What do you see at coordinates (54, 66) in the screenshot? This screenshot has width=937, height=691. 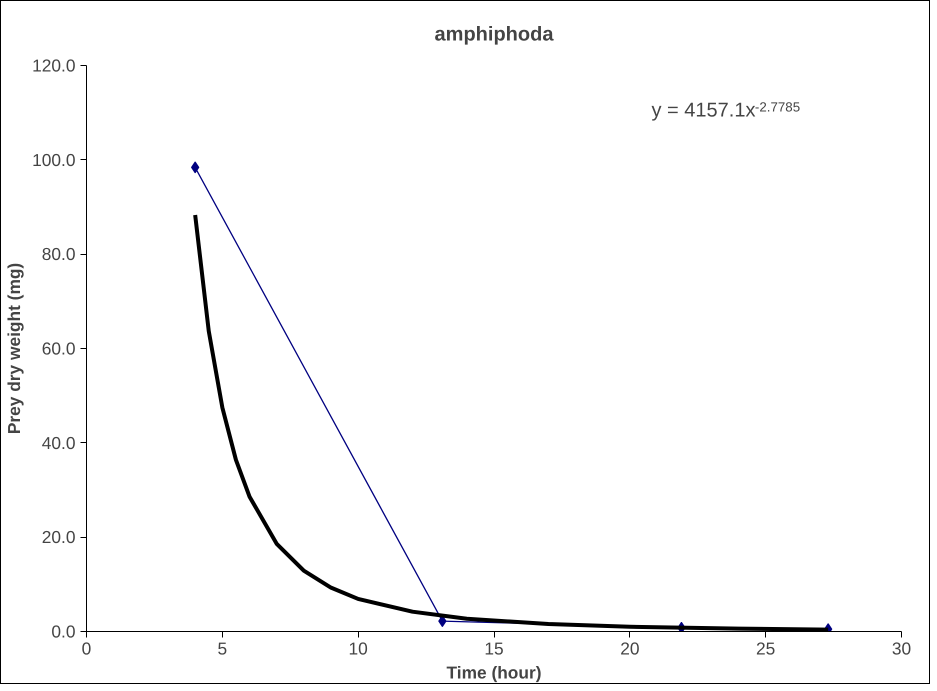 I see `y-tick-label: 120.0` at bounding box center [54, 66].